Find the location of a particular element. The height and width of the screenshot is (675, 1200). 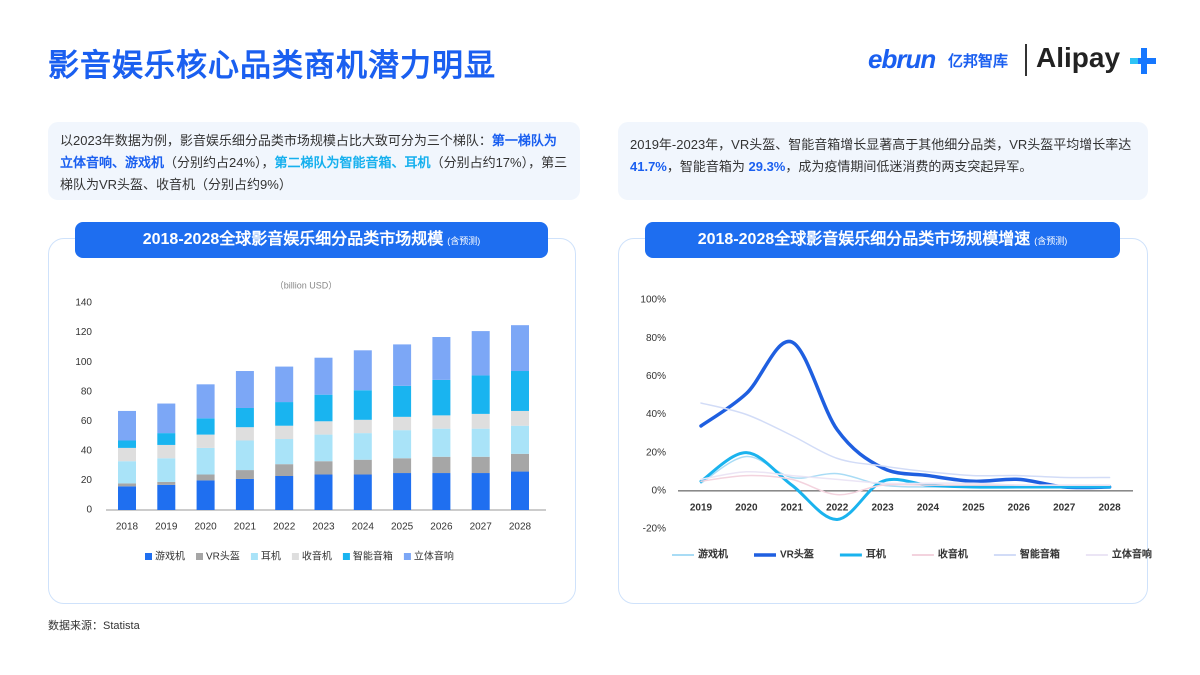

legend-label: VR头盔 is located at coordinates (223, 556).